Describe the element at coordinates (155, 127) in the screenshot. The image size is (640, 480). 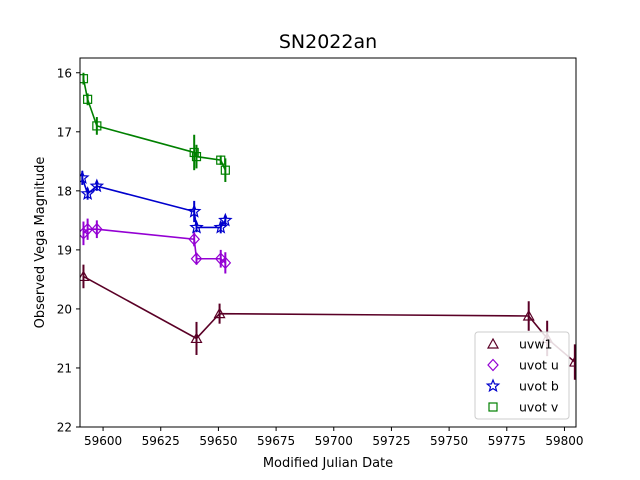
I see `series-uvot-v` at that location.